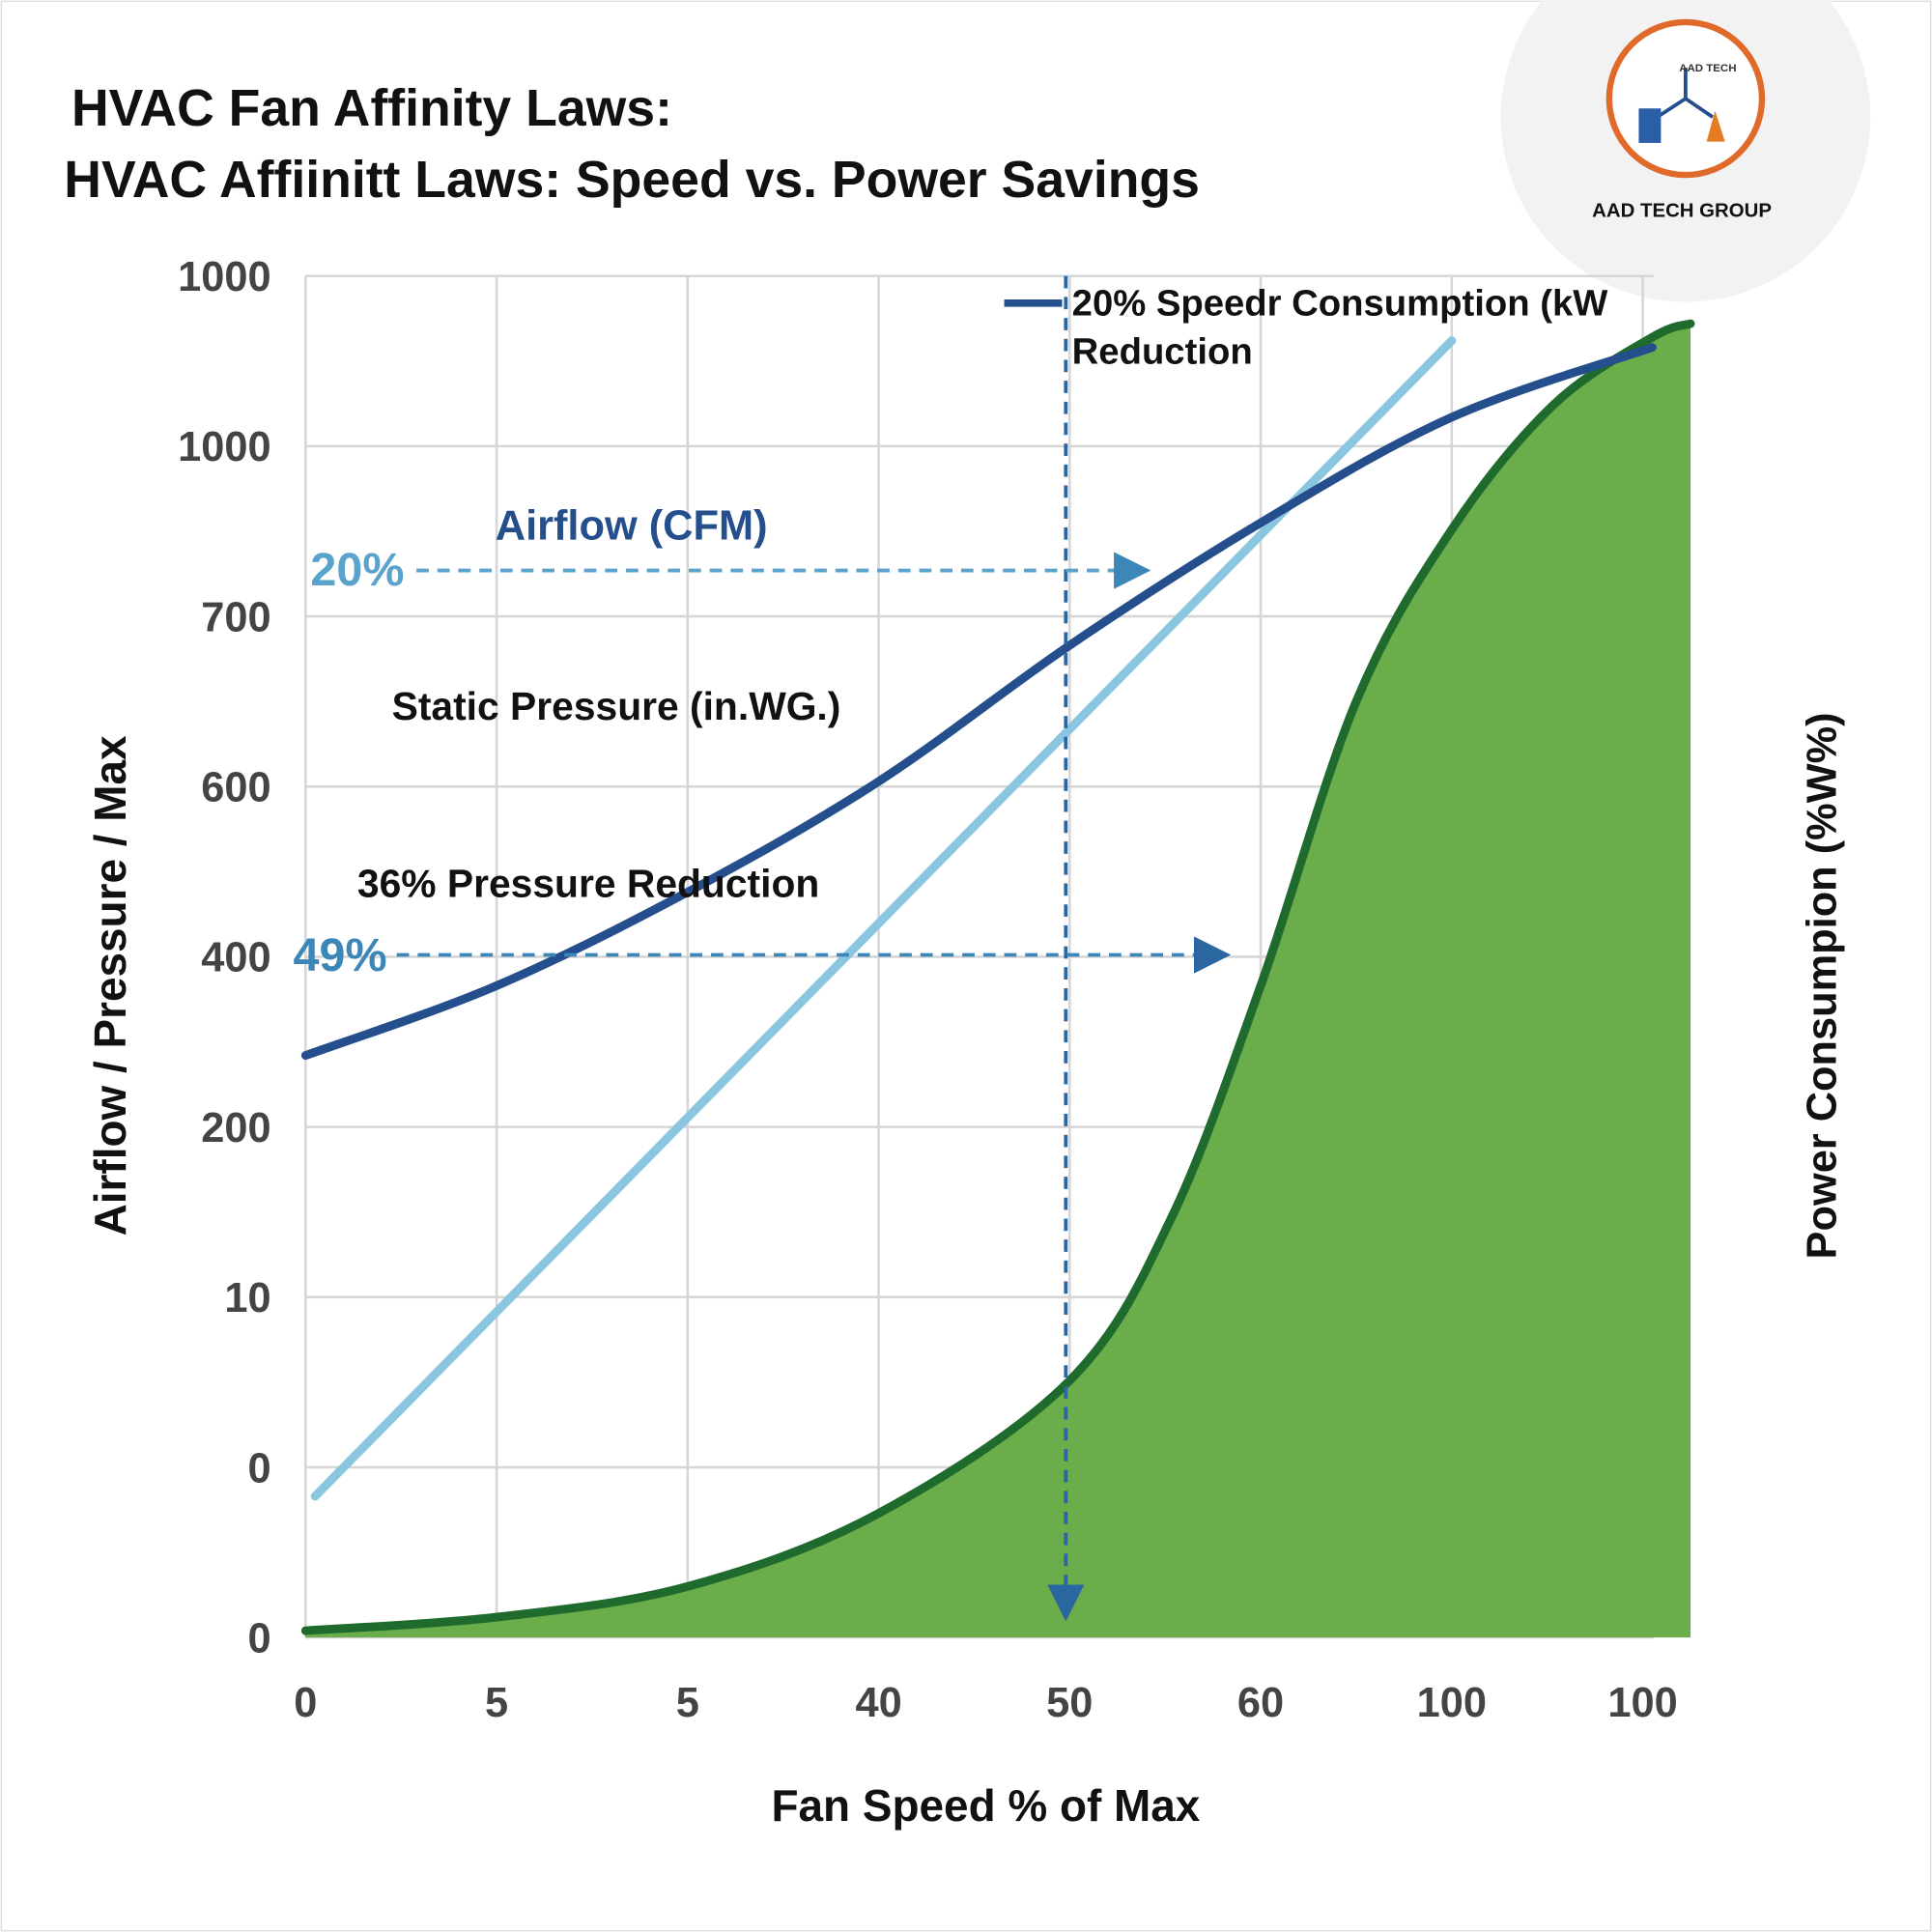 The height and width of the screenshot is (1932, 1932). I want to click on series-label: Static Pressure (in.WG.), so click(616, 706).